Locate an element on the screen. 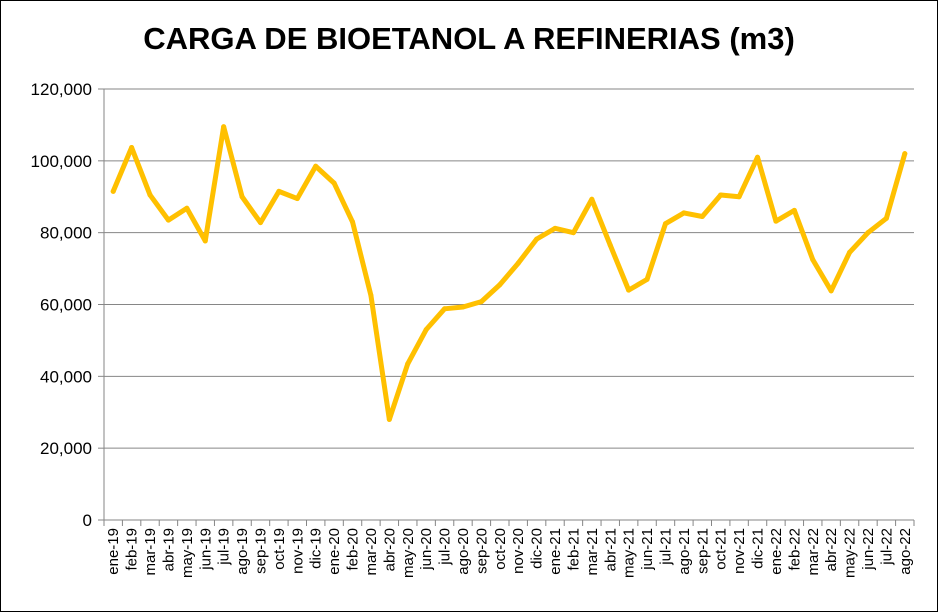 The width and height of the screenshot is (938, 612). x-tick-label: oct-19 is located at coordinates (279, 549).